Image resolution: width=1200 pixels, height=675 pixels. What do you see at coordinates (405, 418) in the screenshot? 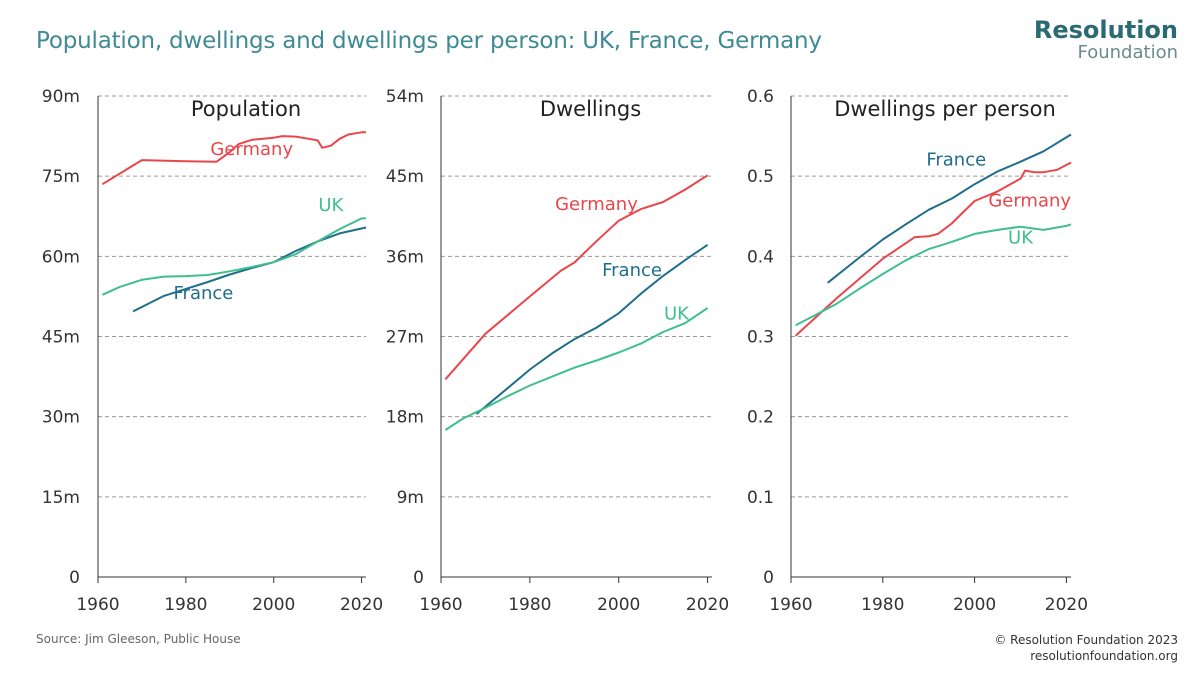
I see `y-tick-label: 18m` at bounding box center [405, 418].